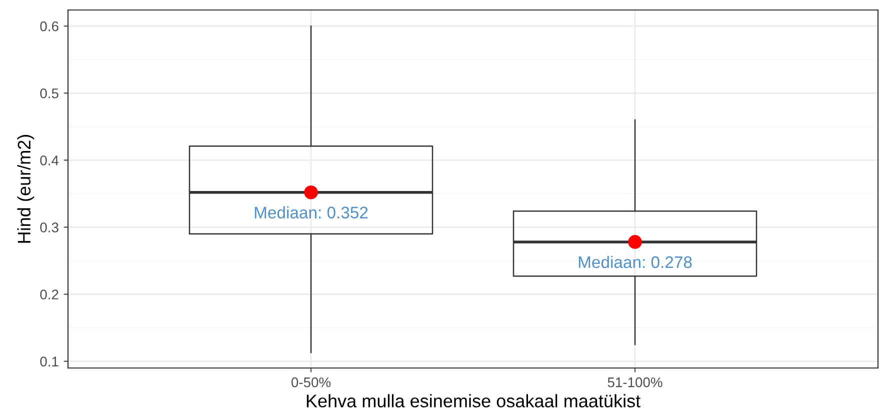 The image size is (880, 420). Describe the element at coordinates (311, 382) in the screenshot. I see `x-tick-label: 0-50%` at that location.